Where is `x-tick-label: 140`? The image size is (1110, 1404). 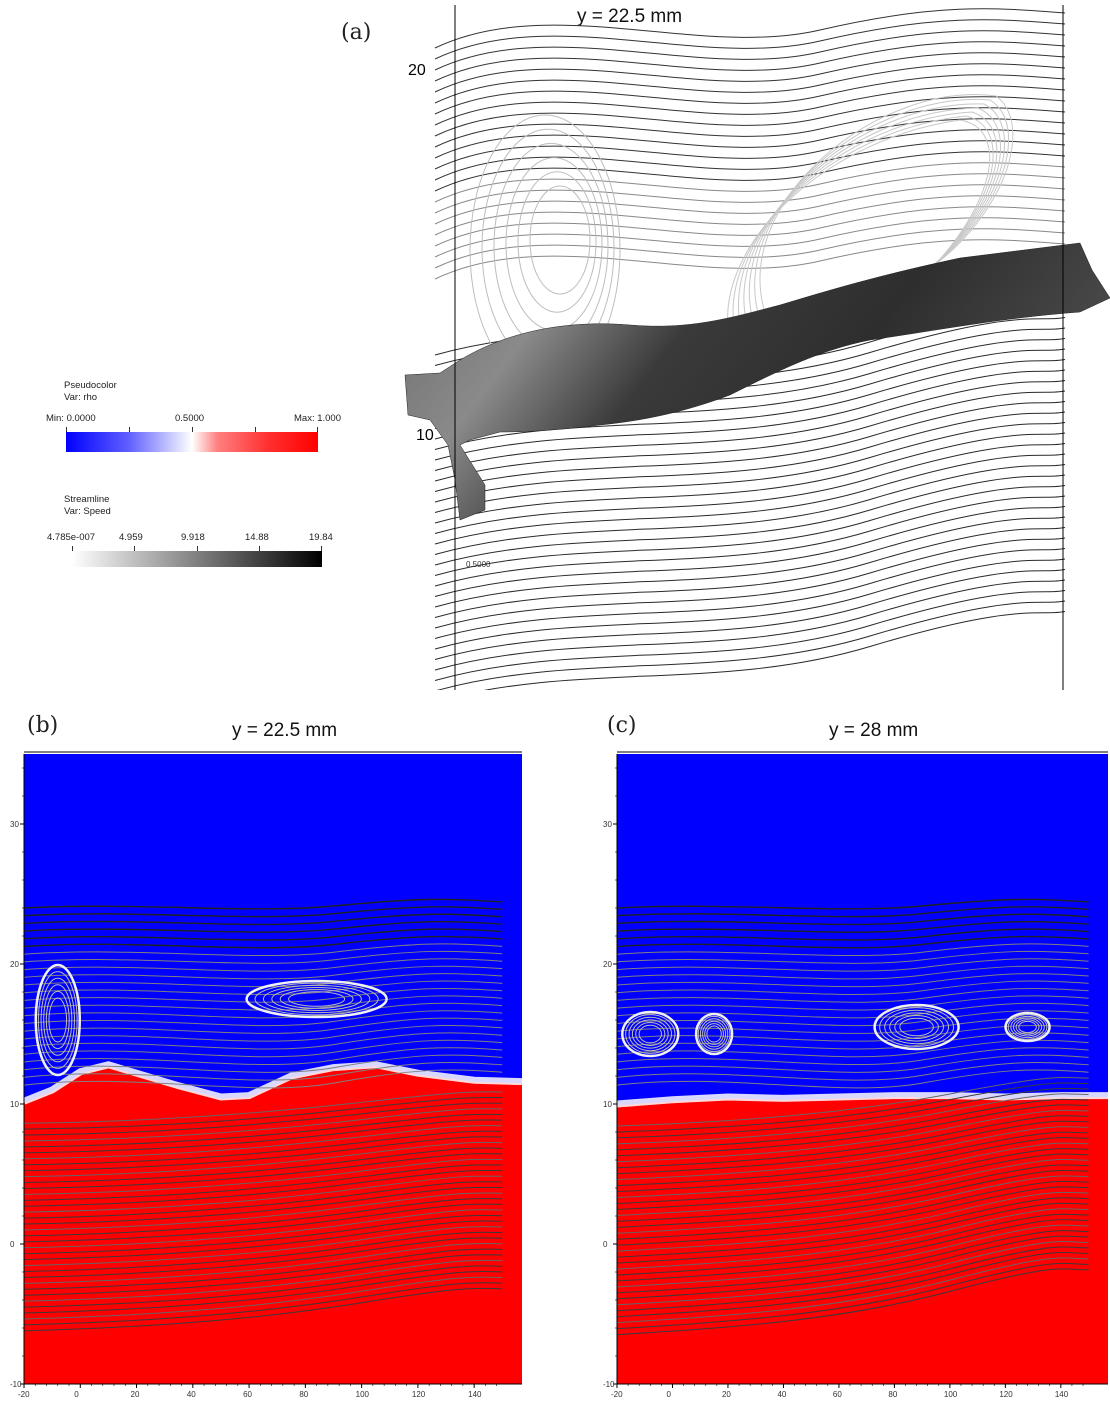
x-tick-label: 140 is located at coordinates (1062, 1394).